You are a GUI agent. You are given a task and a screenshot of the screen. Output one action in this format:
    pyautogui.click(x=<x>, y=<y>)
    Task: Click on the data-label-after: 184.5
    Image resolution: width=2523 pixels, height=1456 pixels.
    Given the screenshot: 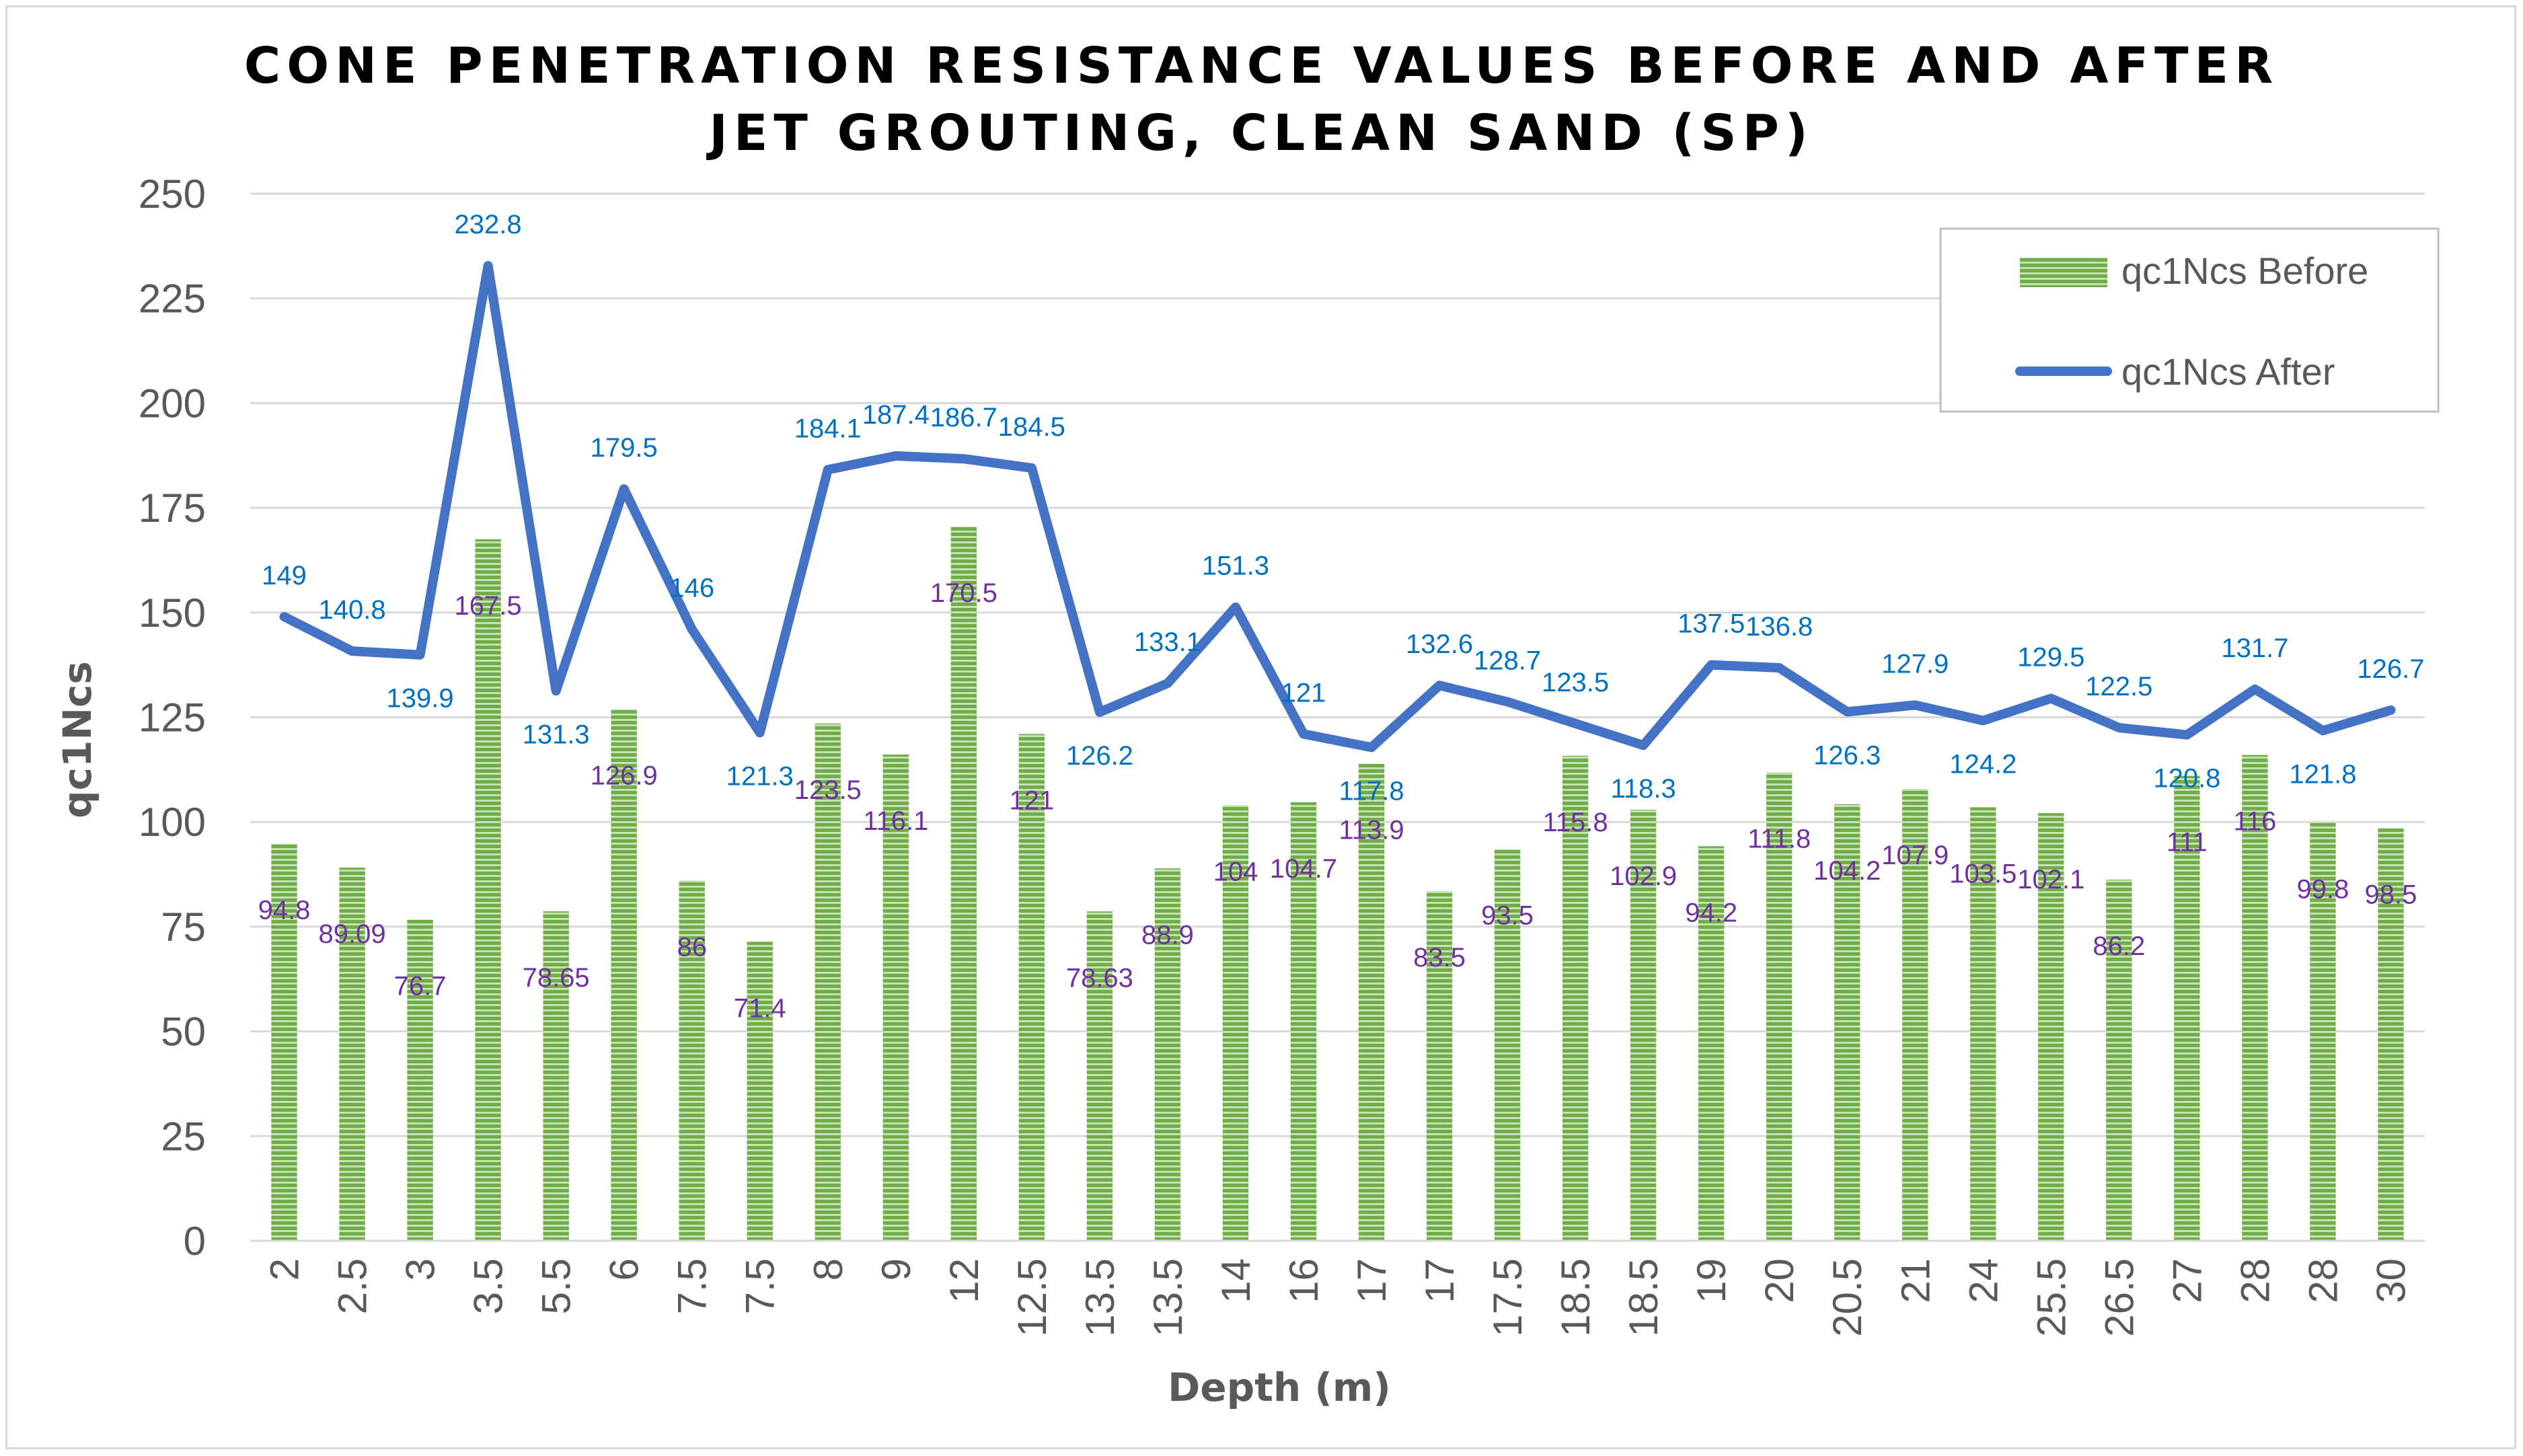 What is the action you would take?
    pyautogui.click(x=1031, y=427)
    